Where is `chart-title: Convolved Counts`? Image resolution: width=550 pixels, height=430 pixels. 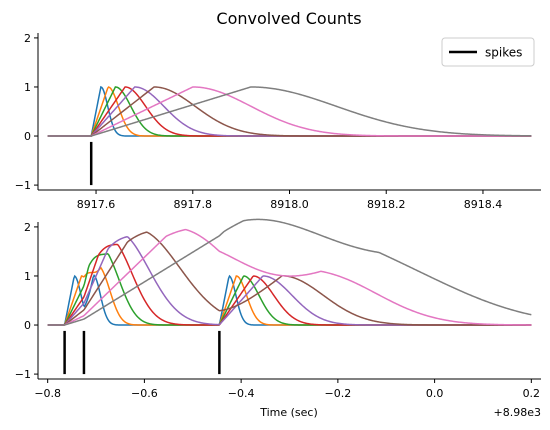 chart-title: Convolved Counts is located at coordinates (288, 18).